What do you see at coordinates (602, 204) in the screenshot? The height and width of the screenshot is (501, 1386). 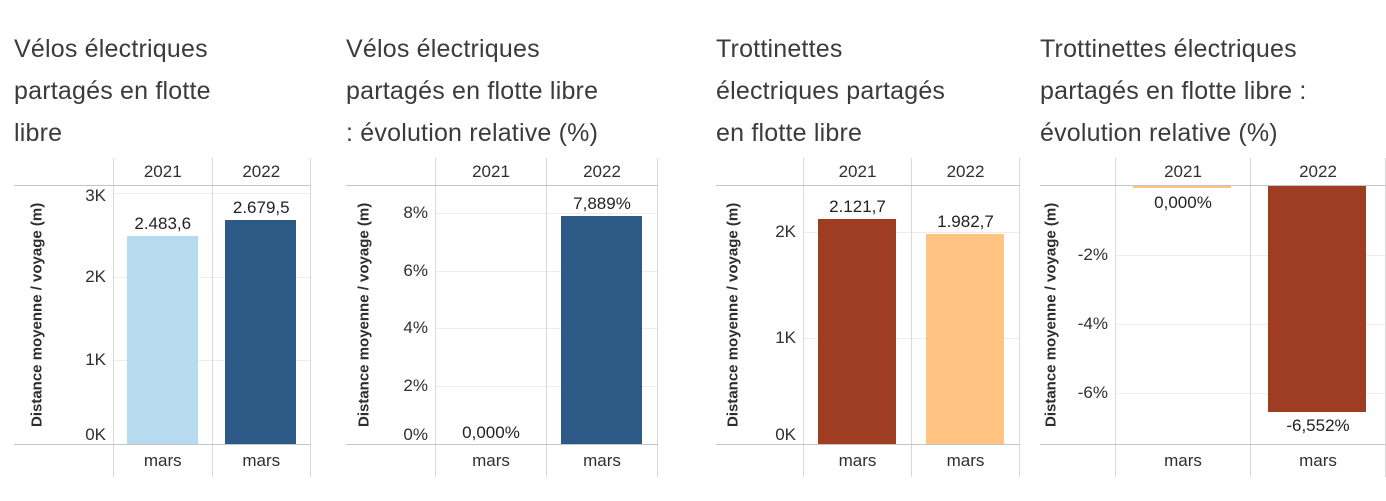 I see `bar-value-label: 7,889%` at bounding box center [602, 204].